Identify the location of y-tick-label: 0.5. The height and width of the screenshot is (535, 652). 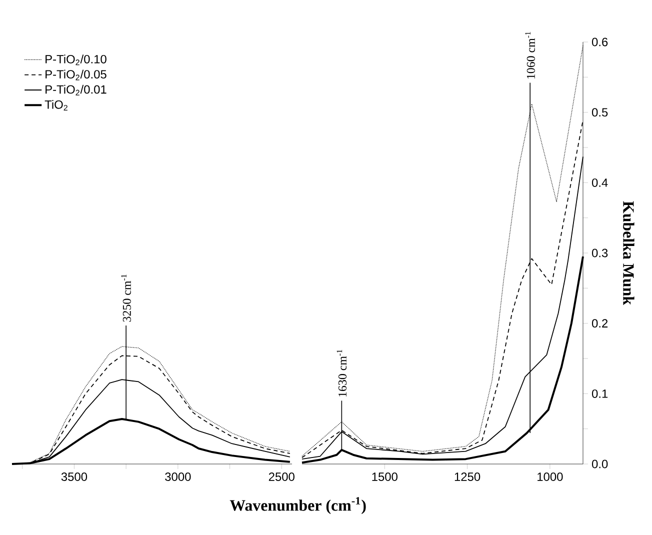
(600, 112).